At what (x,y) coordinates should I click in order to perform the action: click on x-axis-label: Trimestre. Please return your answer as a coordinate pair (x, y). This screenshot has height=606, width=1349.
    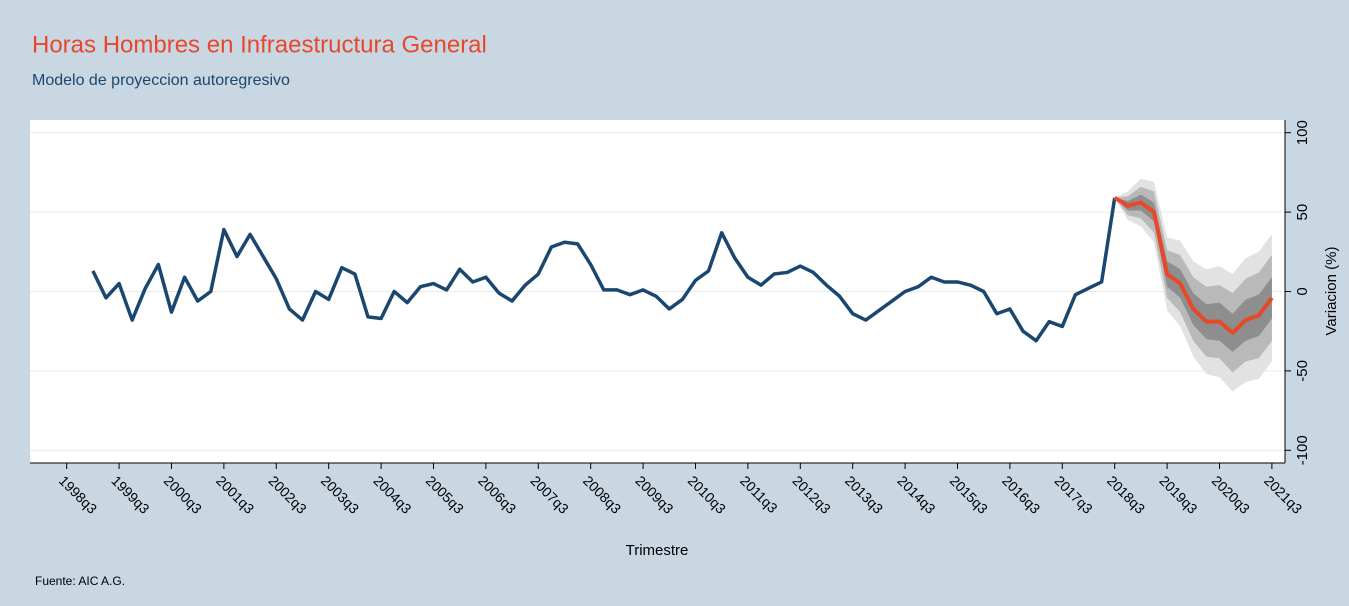
    Looking at the image, I should click on (657, 550).